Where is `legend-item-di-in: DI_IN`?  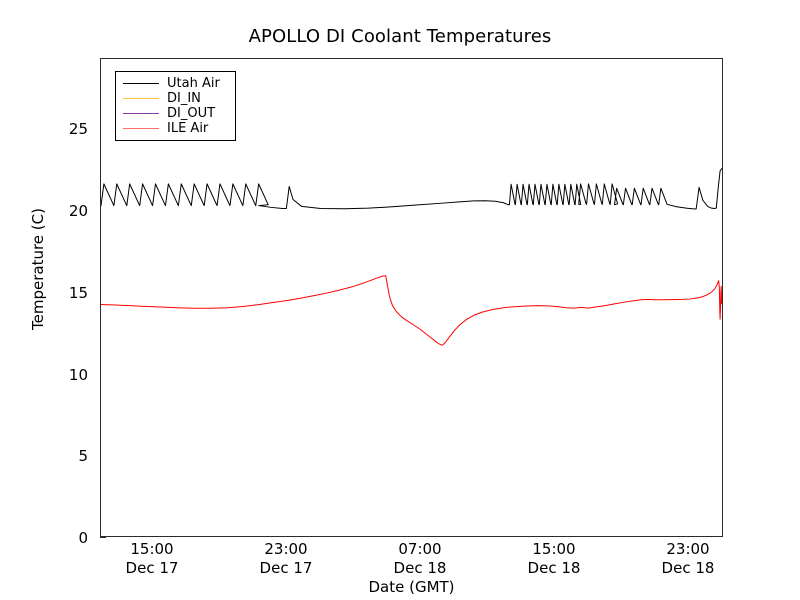
legend-item-di-in: DI_IN is located at coordinates (175, 98).